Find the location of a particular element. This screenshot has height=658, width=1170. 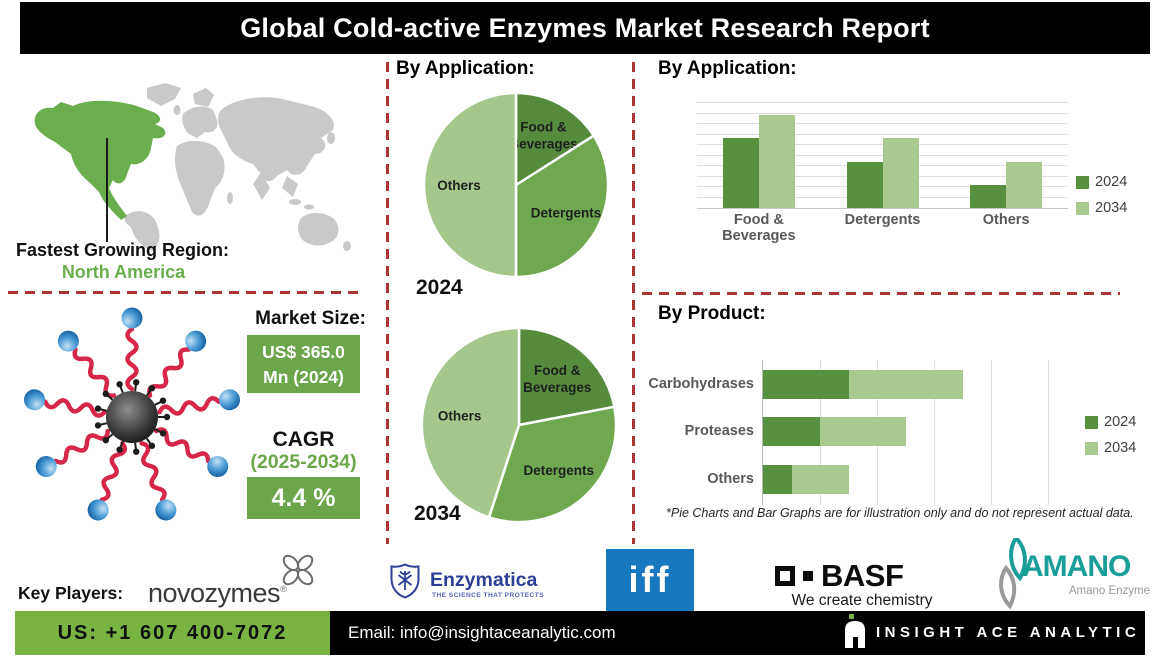

pie-chart-2024: Food & Beverages Detergents Others is located at coordinates (516, 185).